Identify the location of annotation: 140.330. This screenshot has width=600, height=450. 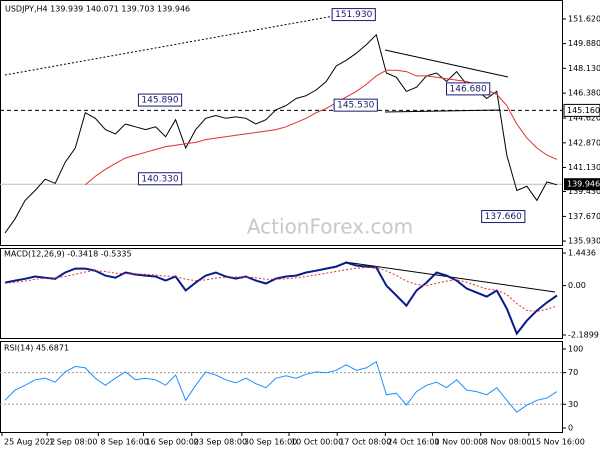
(160, 179).